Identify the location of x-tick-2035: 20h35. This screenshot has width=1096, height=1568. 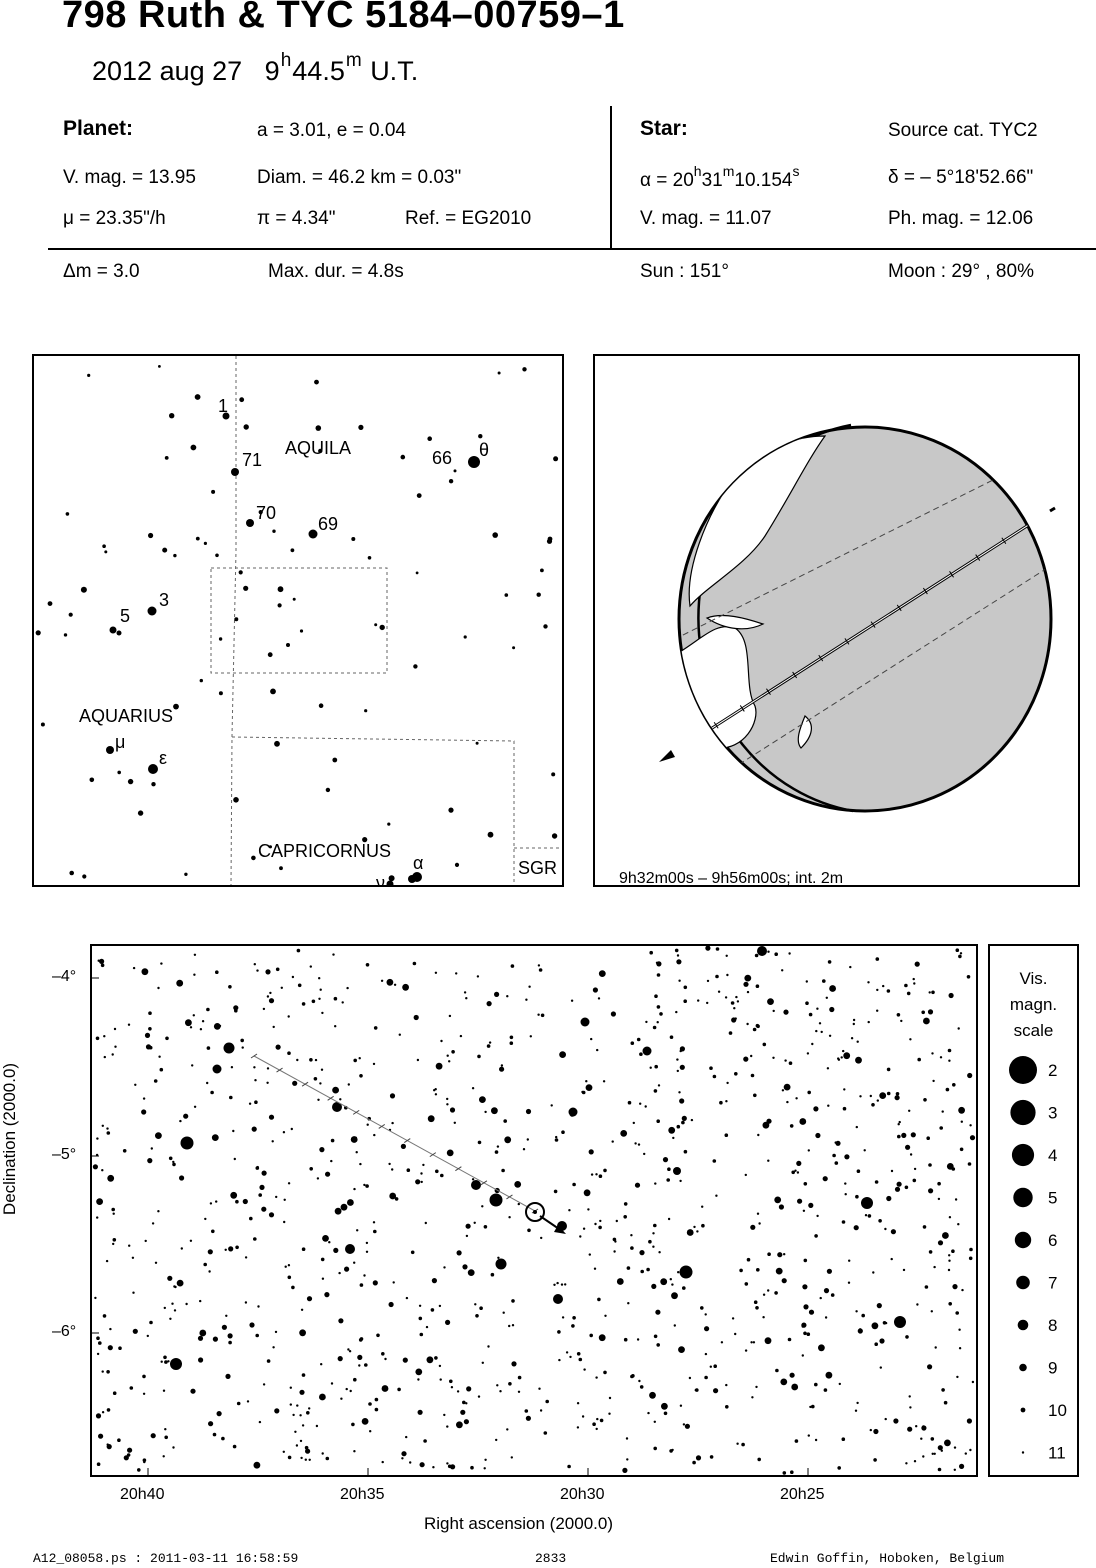
(362, 1494).